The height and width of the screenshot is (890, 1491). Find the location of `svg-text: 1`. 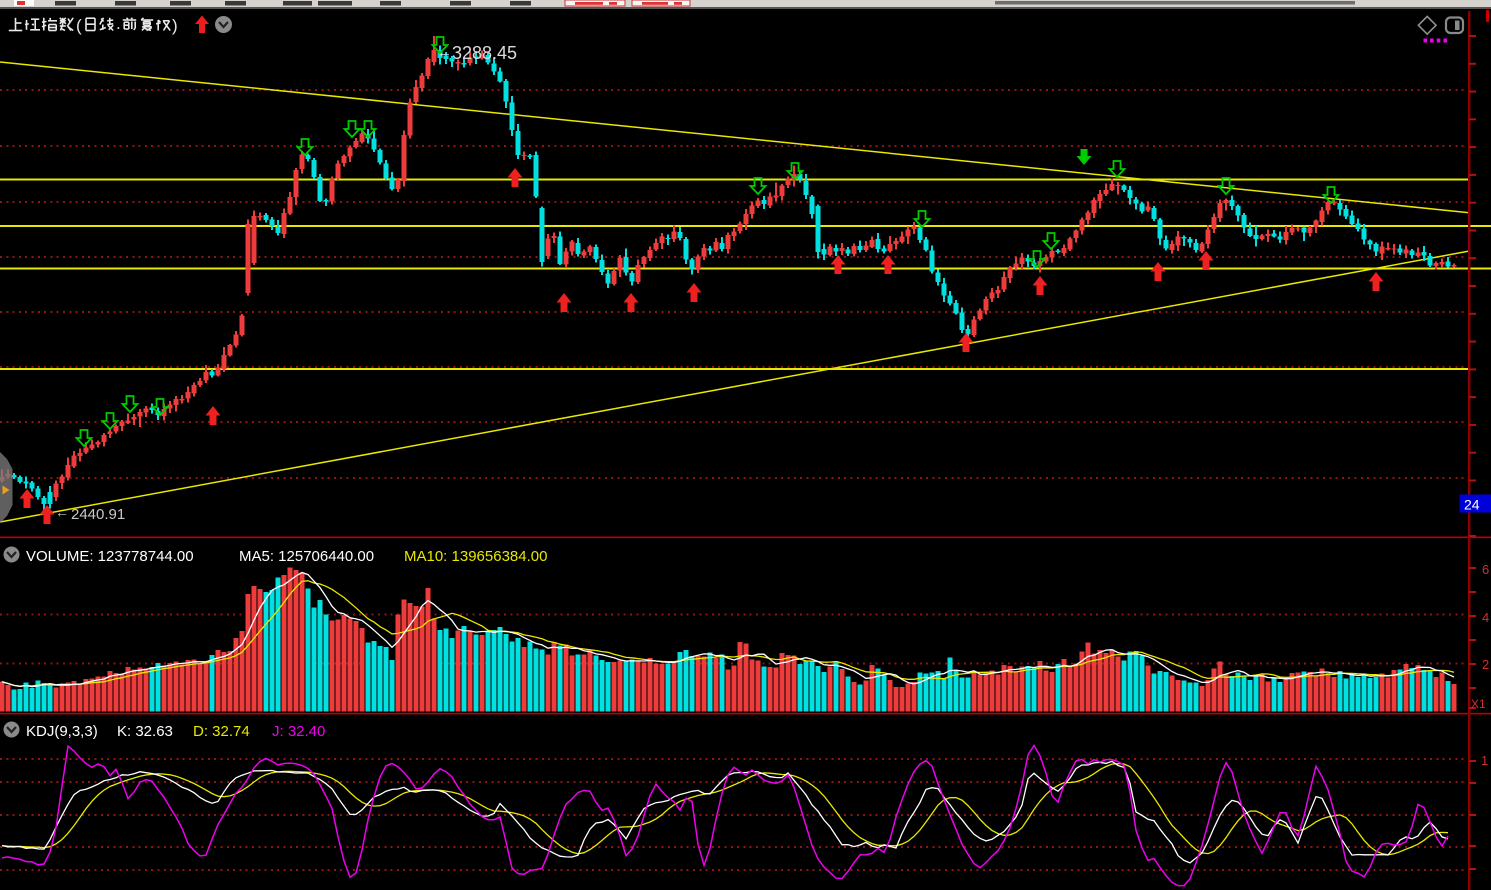

svg-text: 1 is located at coordinates (1484, 760).